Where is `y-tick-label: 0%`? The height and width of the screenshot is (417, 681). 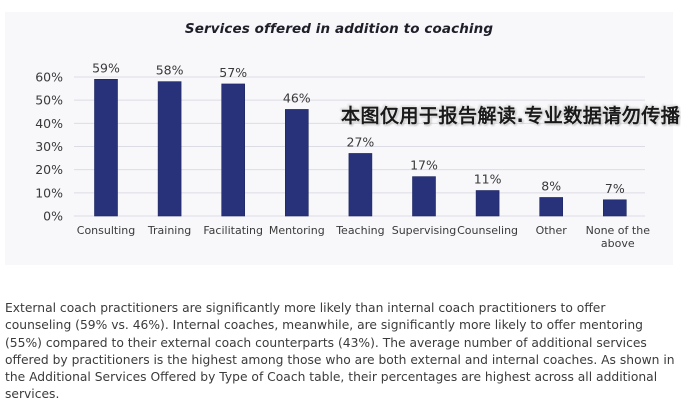
y-tick-label: 0% is located at coordinates (53, 216).